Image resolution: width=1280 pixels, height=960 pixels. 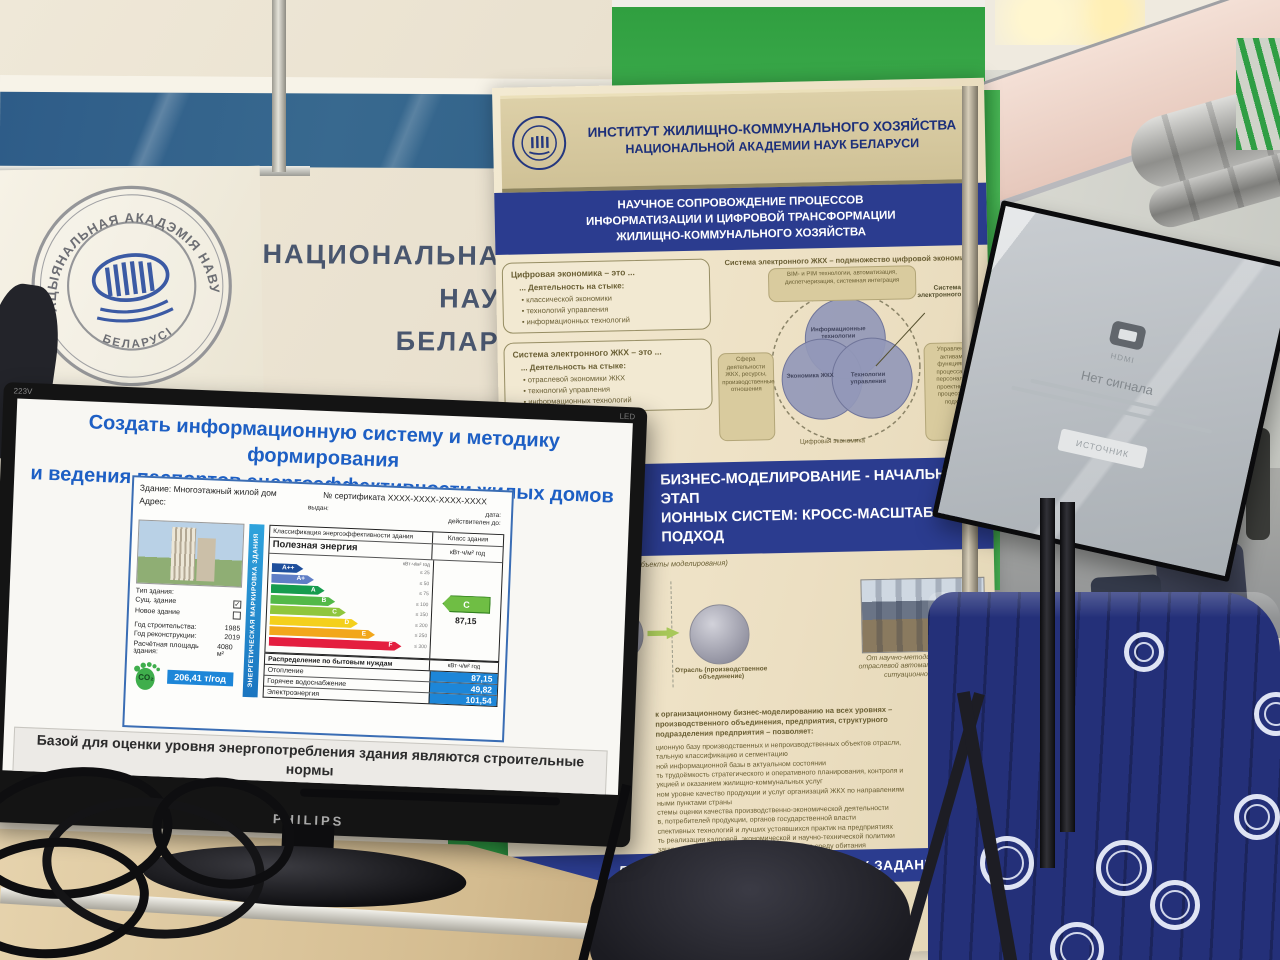 I want to click on assigned-class-arrow: C, so click(x=466, y=604).